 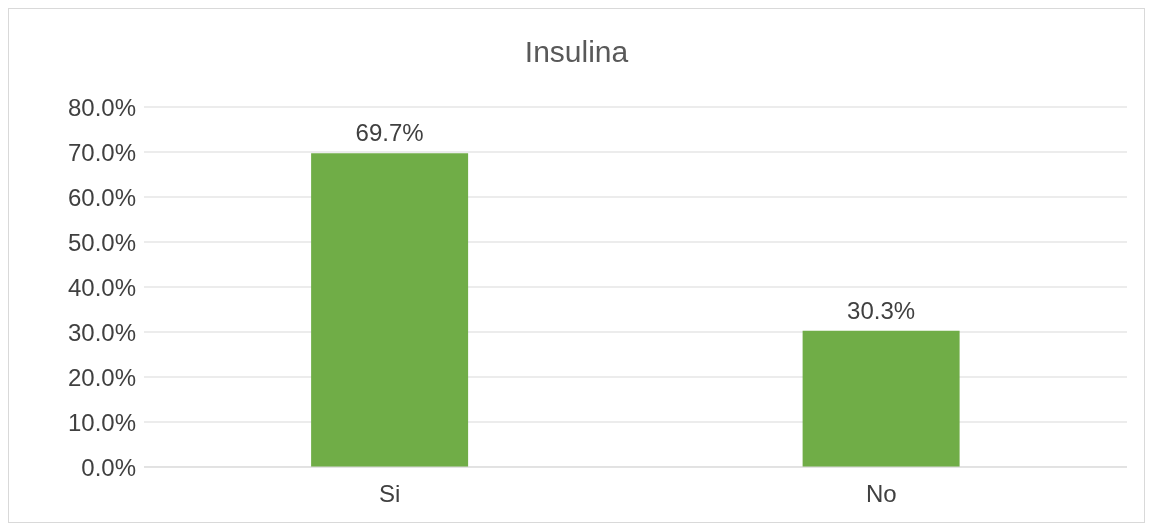 I want to click on x-tick-label: No, so click(x=881, y=494).